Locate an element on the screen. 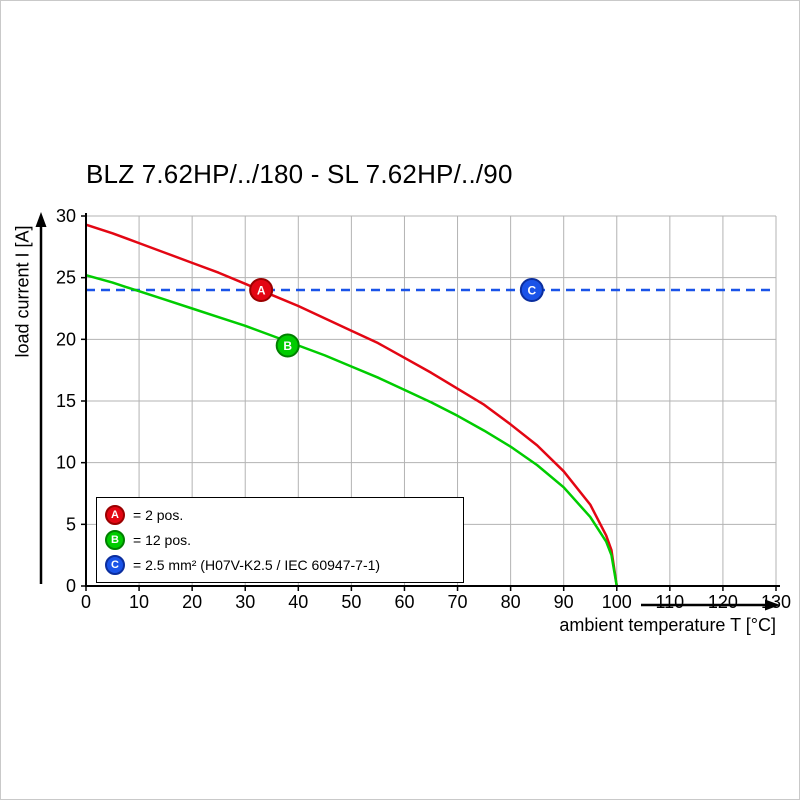 The height and width of the screenshot is (800, 800). legend-item-a: A = 2 pos. is located at coordinates (279, 515).